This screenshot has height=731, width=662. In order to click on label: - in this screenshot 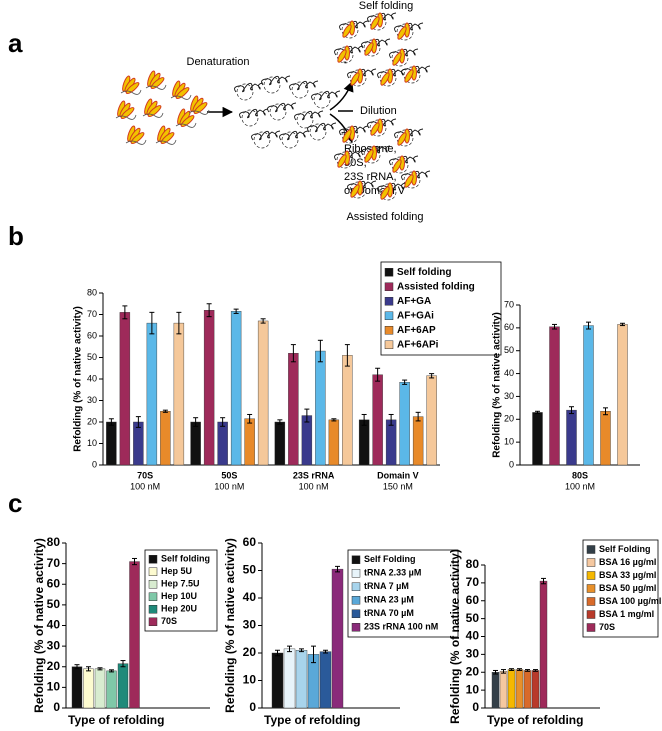, I will do `click(345, 62)`.